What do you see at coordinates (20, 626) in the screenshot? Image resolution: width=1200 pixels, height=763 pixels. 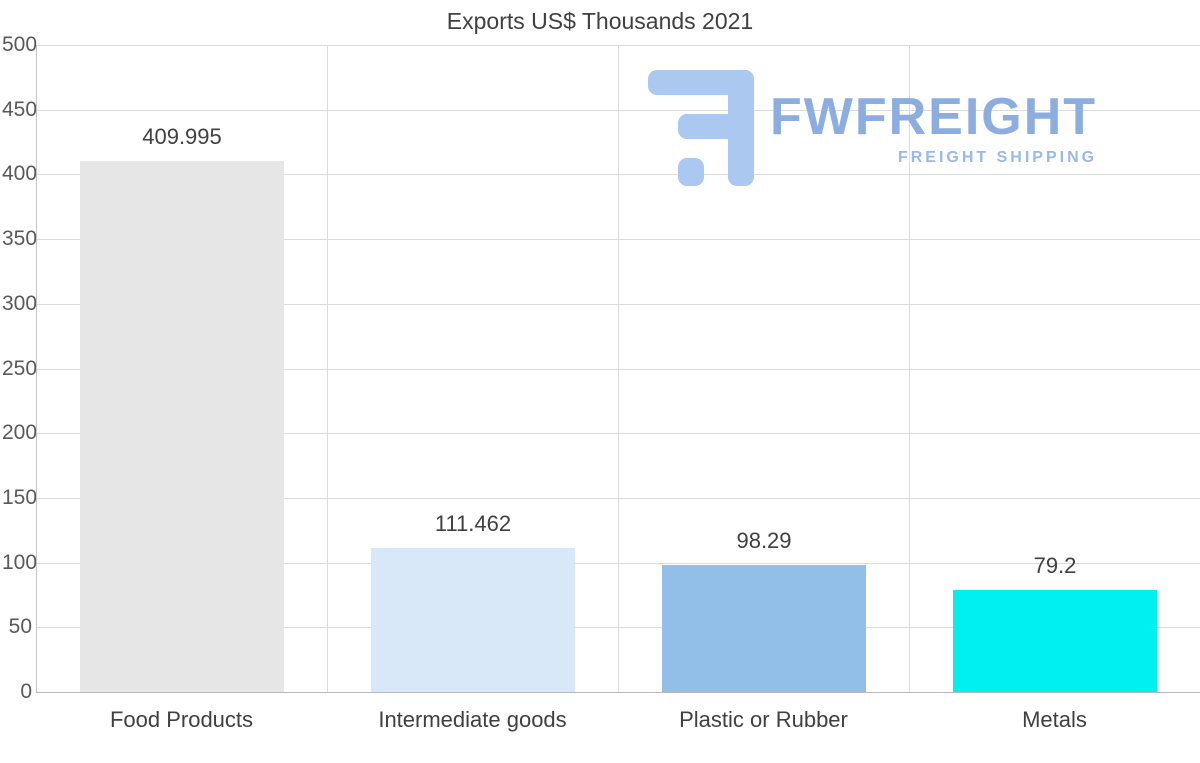 I see `y-tick-label: 50` at bounding box center [20, 626].